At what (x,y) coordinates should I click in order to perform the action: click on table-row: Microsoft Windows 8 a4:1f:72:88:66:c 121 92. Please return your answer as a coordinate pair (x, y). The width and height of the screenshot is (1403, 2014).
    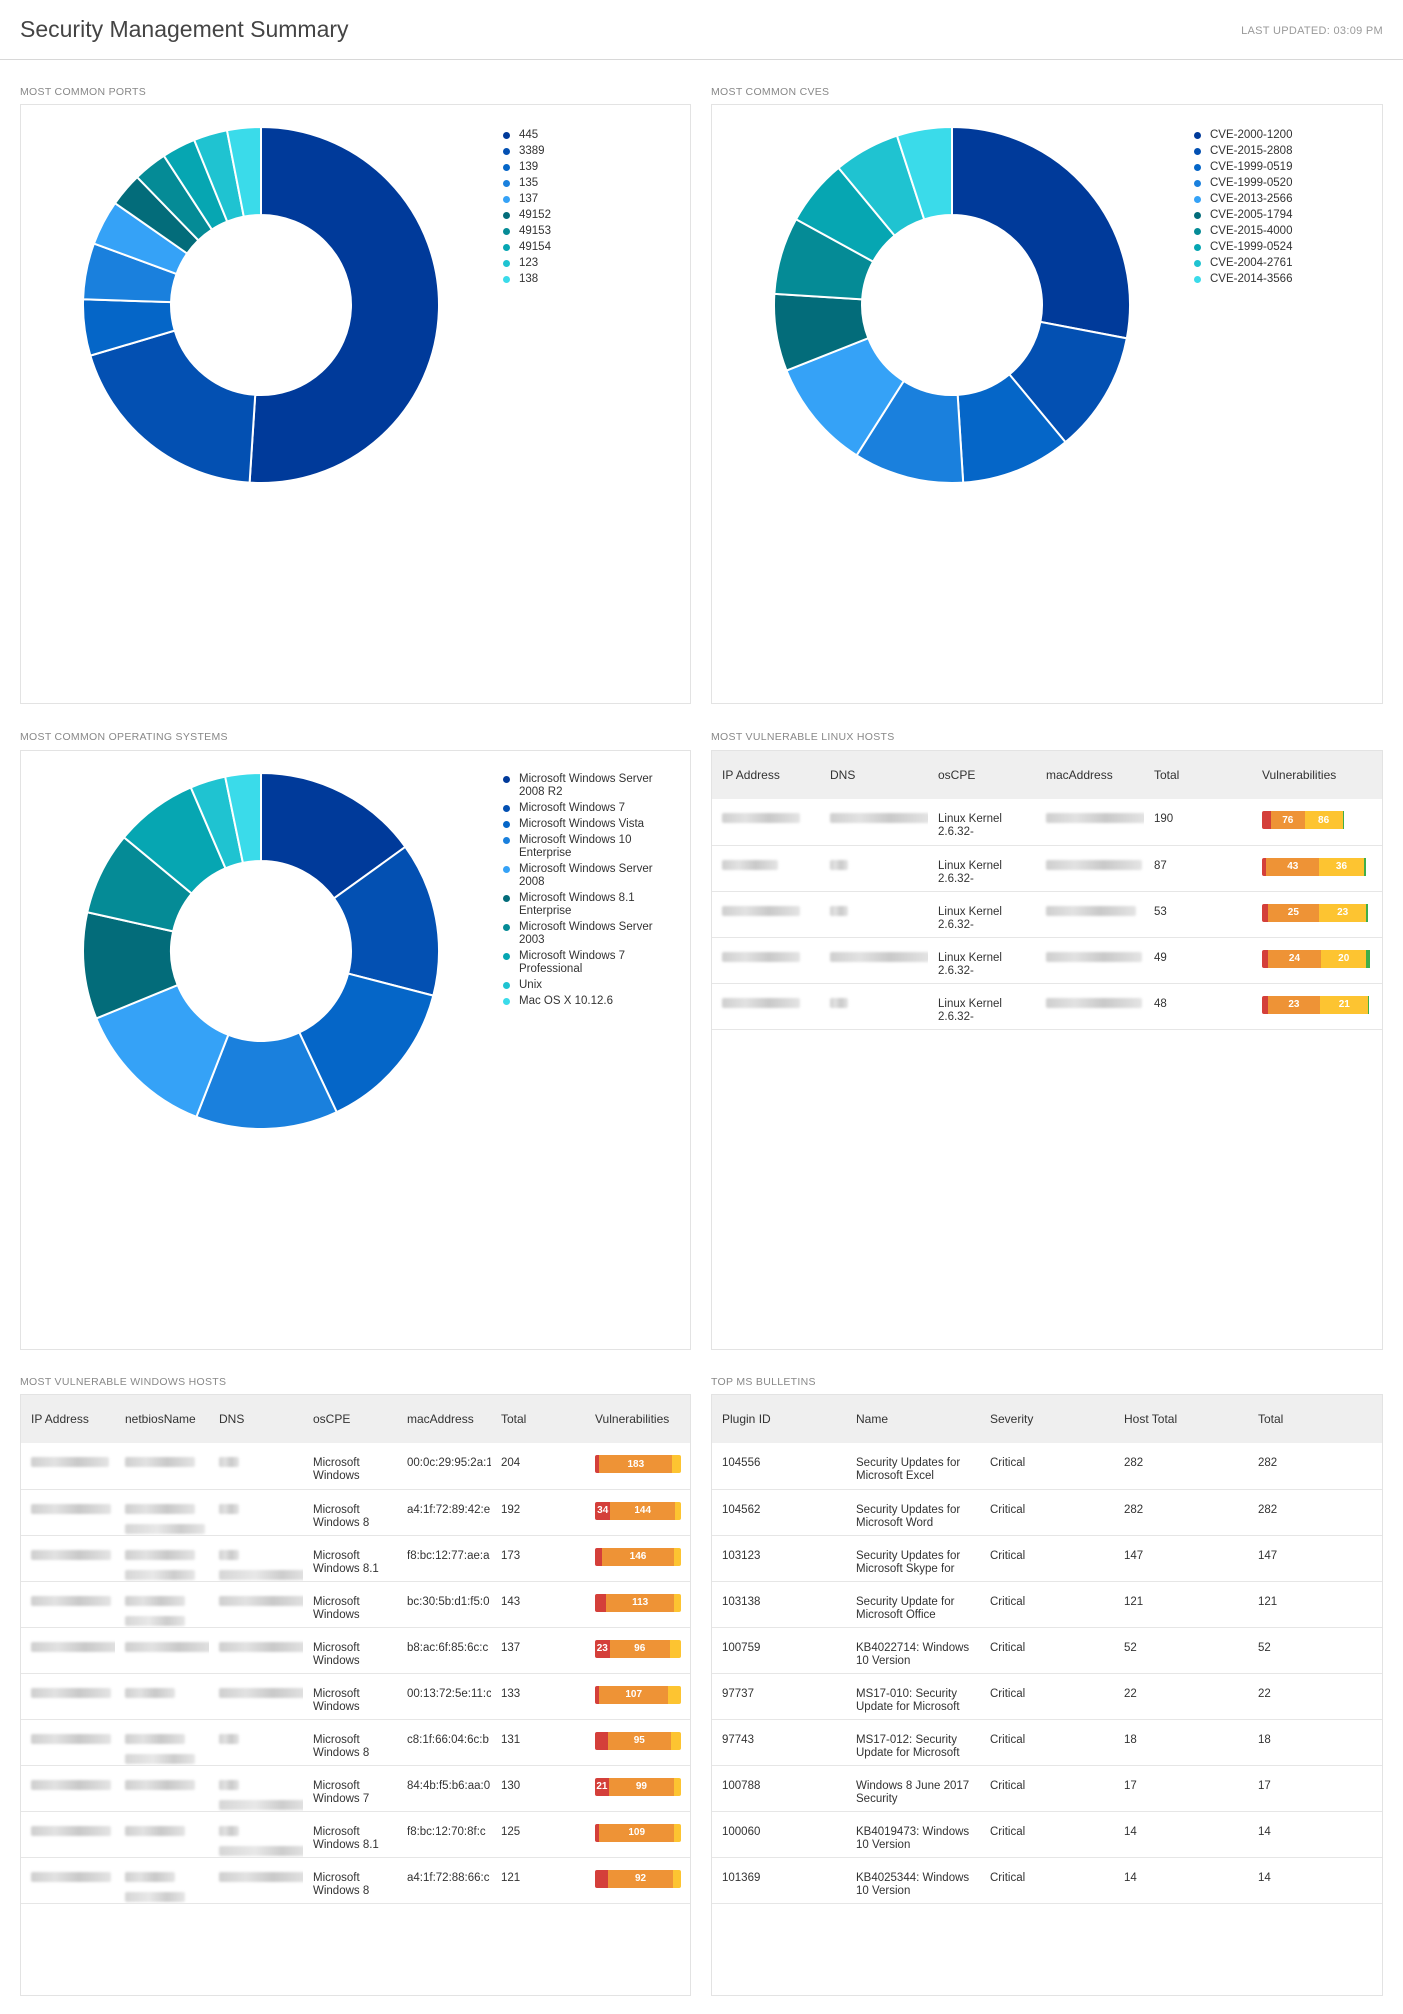
    Looking at the image, I should click on (355, 1880).